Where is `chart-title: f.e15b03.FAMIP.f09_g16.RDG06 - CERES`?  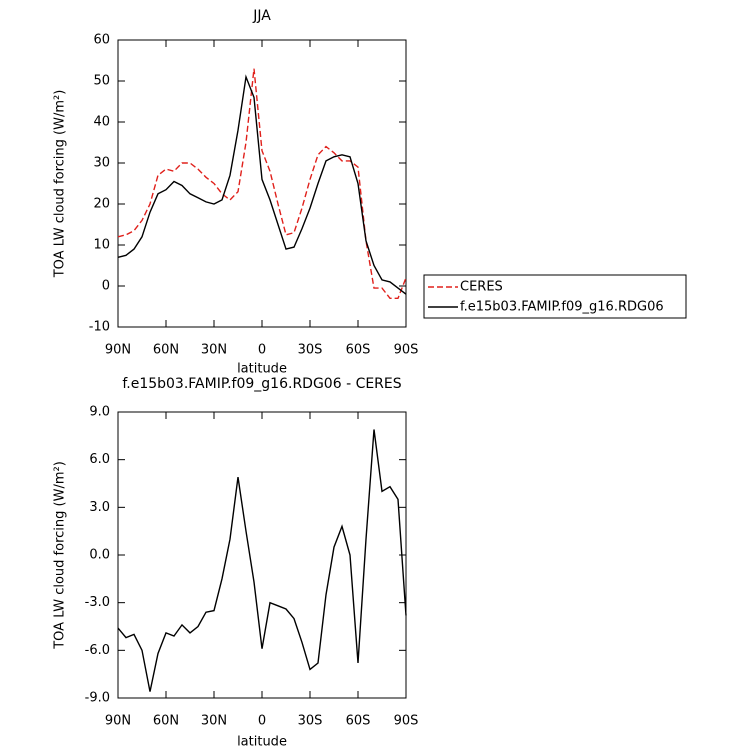
chart-title: f.e15b03.FAMIP.f09_g16.RDG06 - CERES is located at coordinates (261, 384).